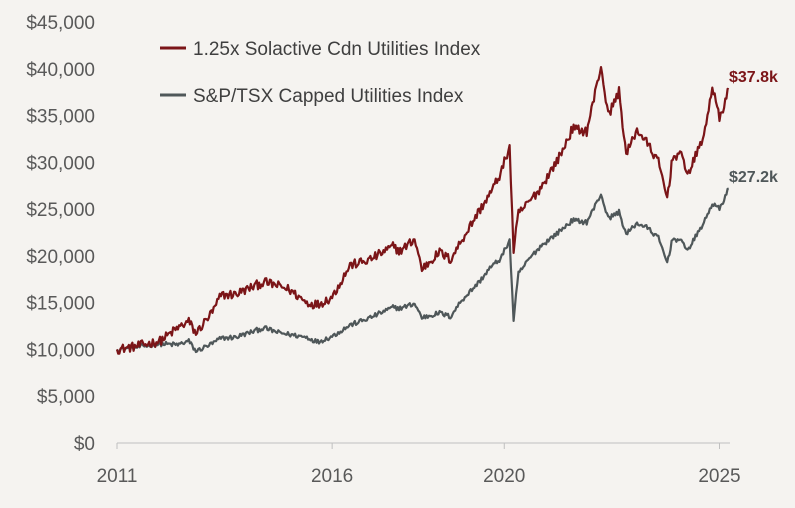 The image size is (795, 508). I want to click on y-tick-label: $5,000, so click(66, 397).